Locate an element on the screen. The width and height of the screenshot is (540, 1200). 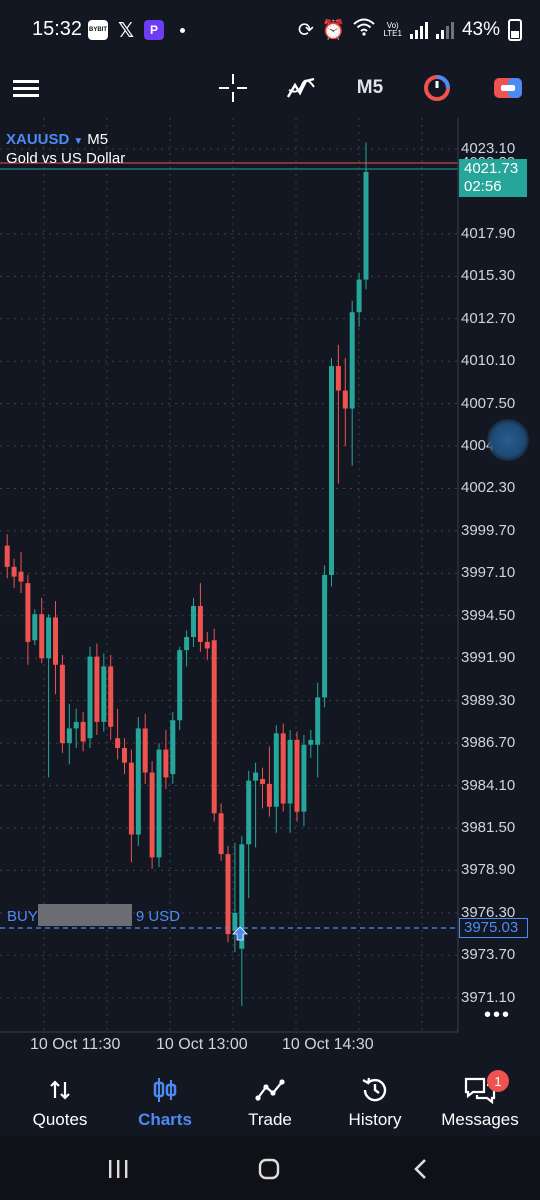
history-icon is located at coordinates (374, 1089).